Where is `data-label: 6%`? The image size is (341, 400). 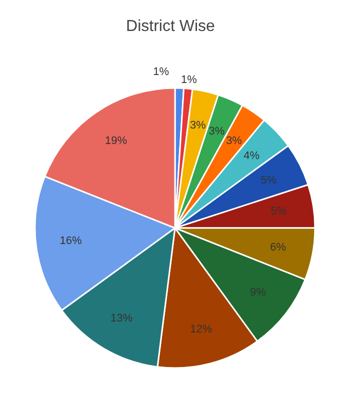
data-label: 6% is located at coordinates (278, 248).